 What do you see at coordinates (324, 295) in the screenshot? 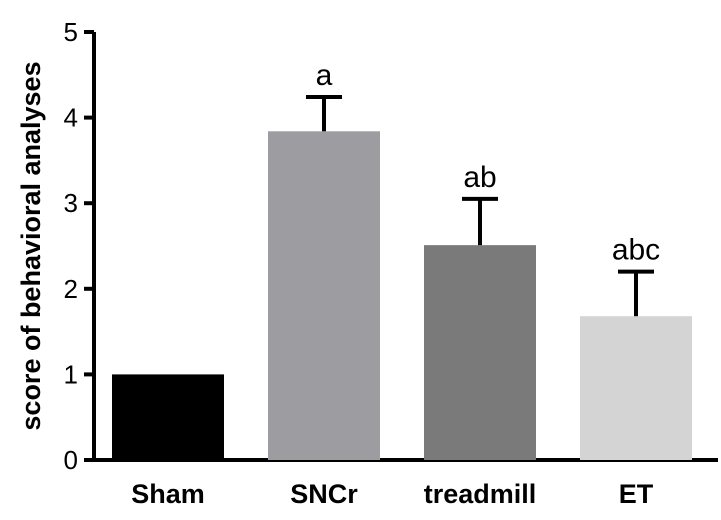
I see `bar-sncr` at bounding box center [324, 295].